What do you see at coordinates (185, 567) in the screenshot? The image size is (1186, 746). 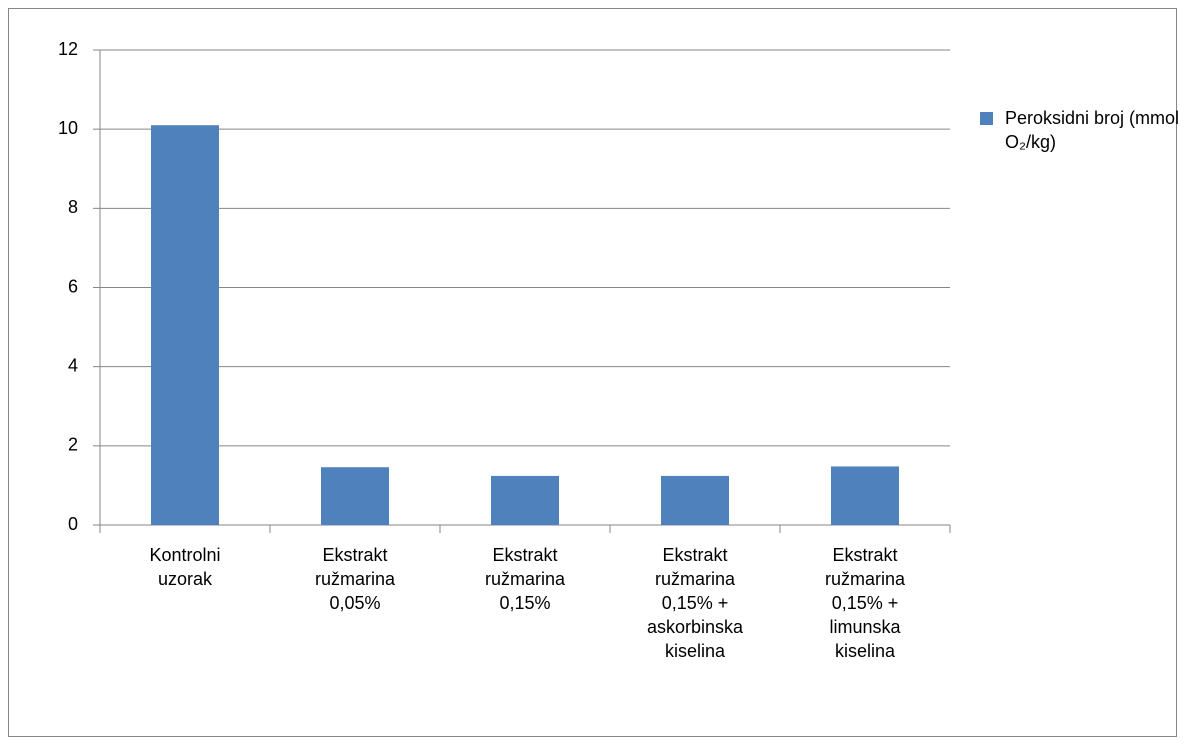 I see `x-tick-label: Kontrolni uzorak` at bounding box center [185, 567].